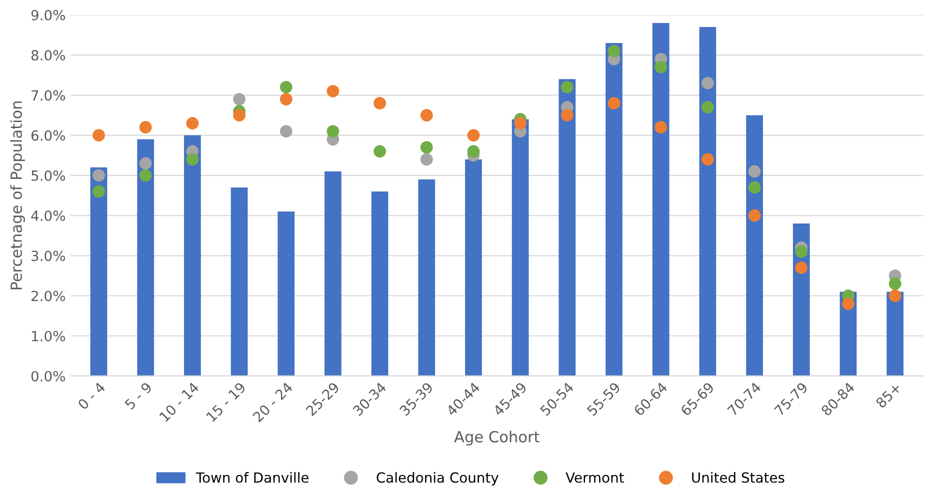 Image resolution: width=942 pixels, height=498 pixels. Describe the element at coordinates (179, 402) in the screenshot. I see `x-tick-label: 10 - 14` at that location.